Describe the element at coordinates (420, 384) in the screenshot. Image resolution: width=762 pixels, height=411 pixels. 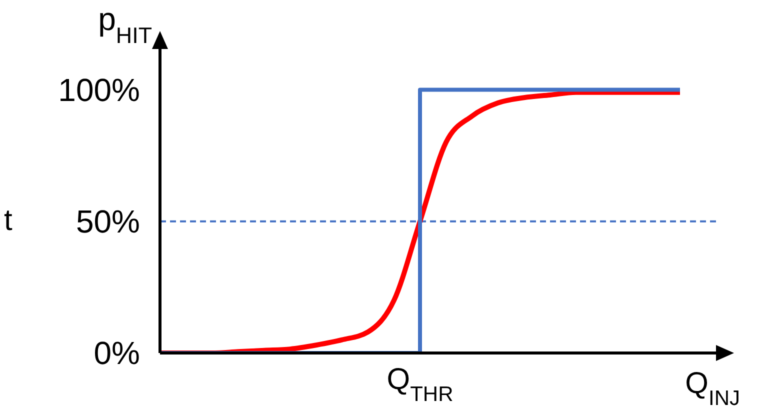
I see `x-tick-label: Q$_{THR}$` at that location.